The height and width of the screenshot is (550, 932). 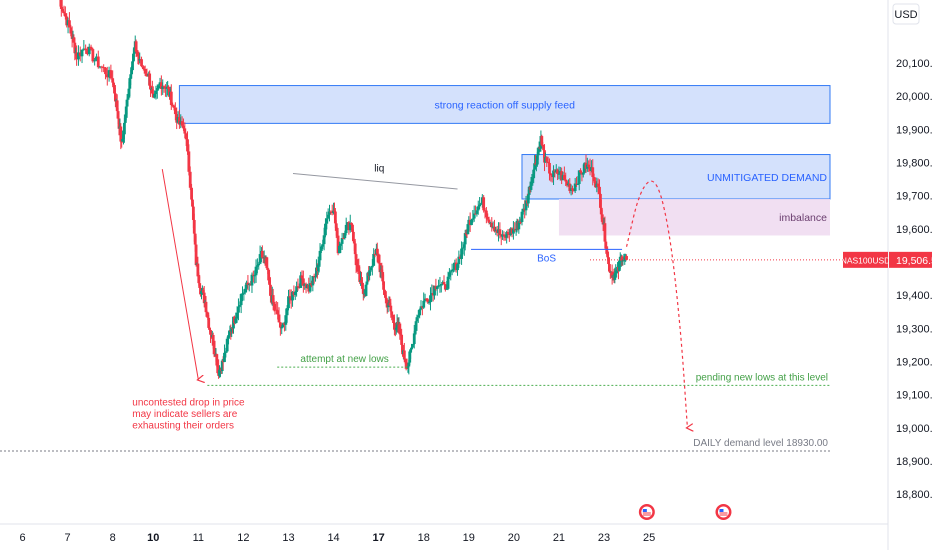 What do you see at coordinates (914, 97) in the screenshot?
I see `y-tick-label: 20,000.0` at bounding box center [914, 97].